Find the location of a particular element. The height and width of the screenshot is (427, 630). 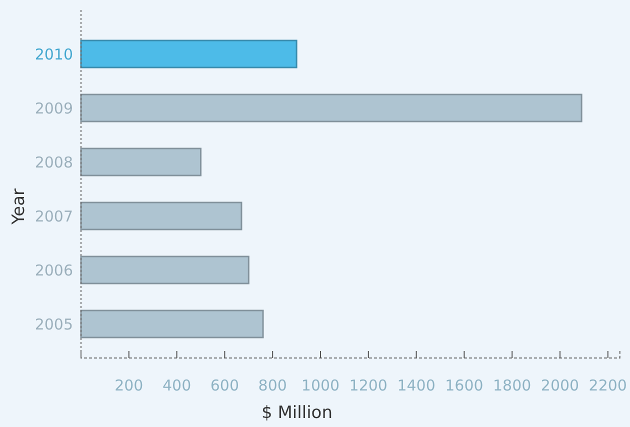

x-tick-label: 200 is located at coordinates (129, 385).